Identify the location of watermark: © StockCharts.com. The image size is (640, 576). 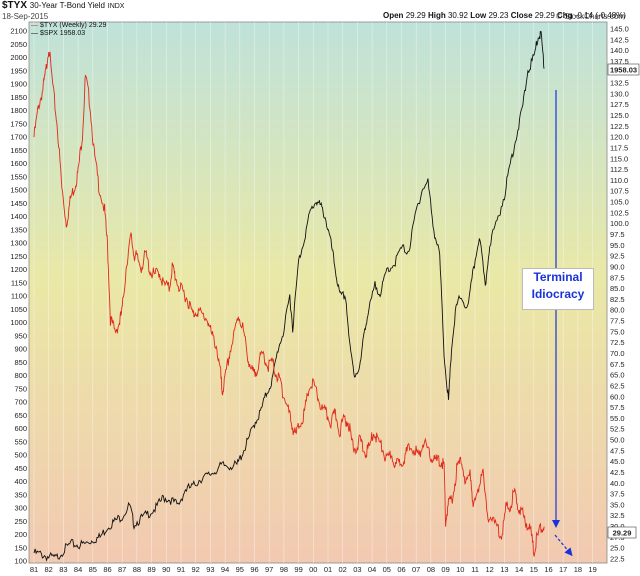
(591, 16).